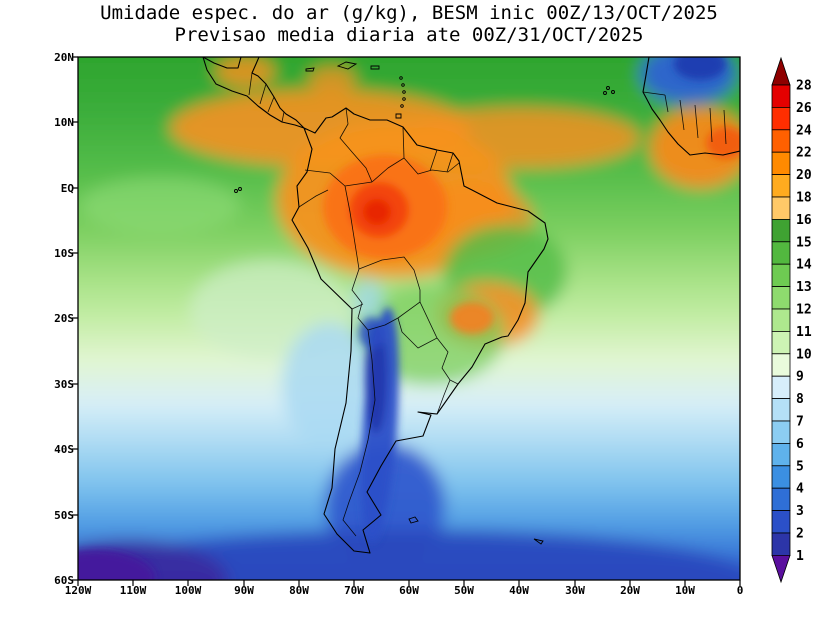 The width and height of the screenshot is (825, 637). What do you see at coordinates (133, 590) in the screenshot?
I see `lon-tick-label: 110W` at bounding box center [133, 590].